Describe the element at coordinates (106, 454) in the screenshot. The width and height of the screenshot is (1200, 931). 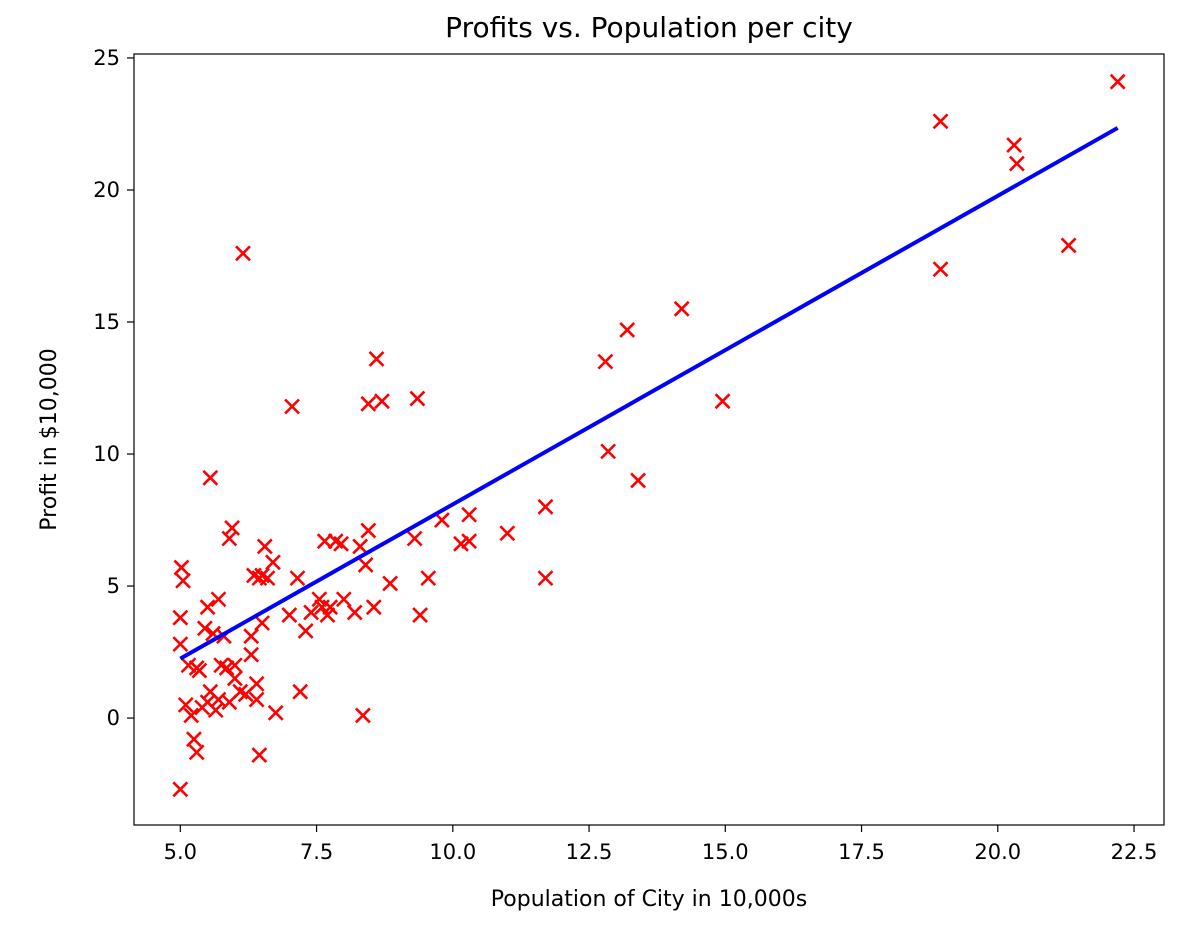
I see `y-tick-label: 10` at that location.